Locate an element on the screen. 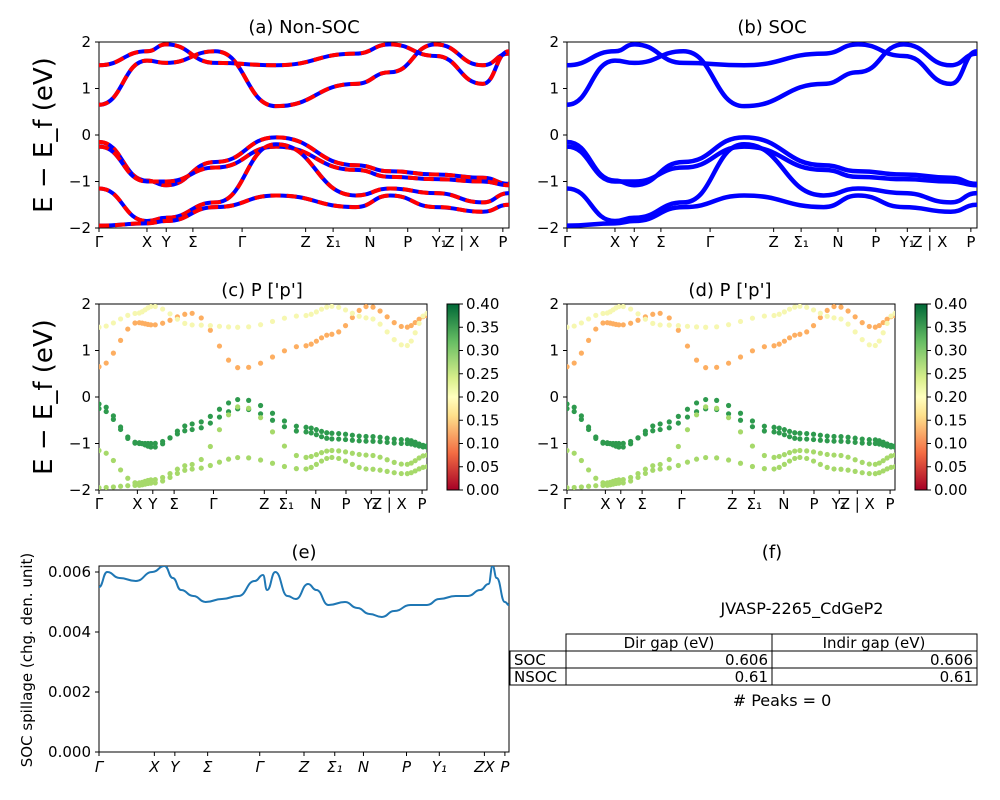  x-tick-label: Σ is located at coordinates (641, 504).